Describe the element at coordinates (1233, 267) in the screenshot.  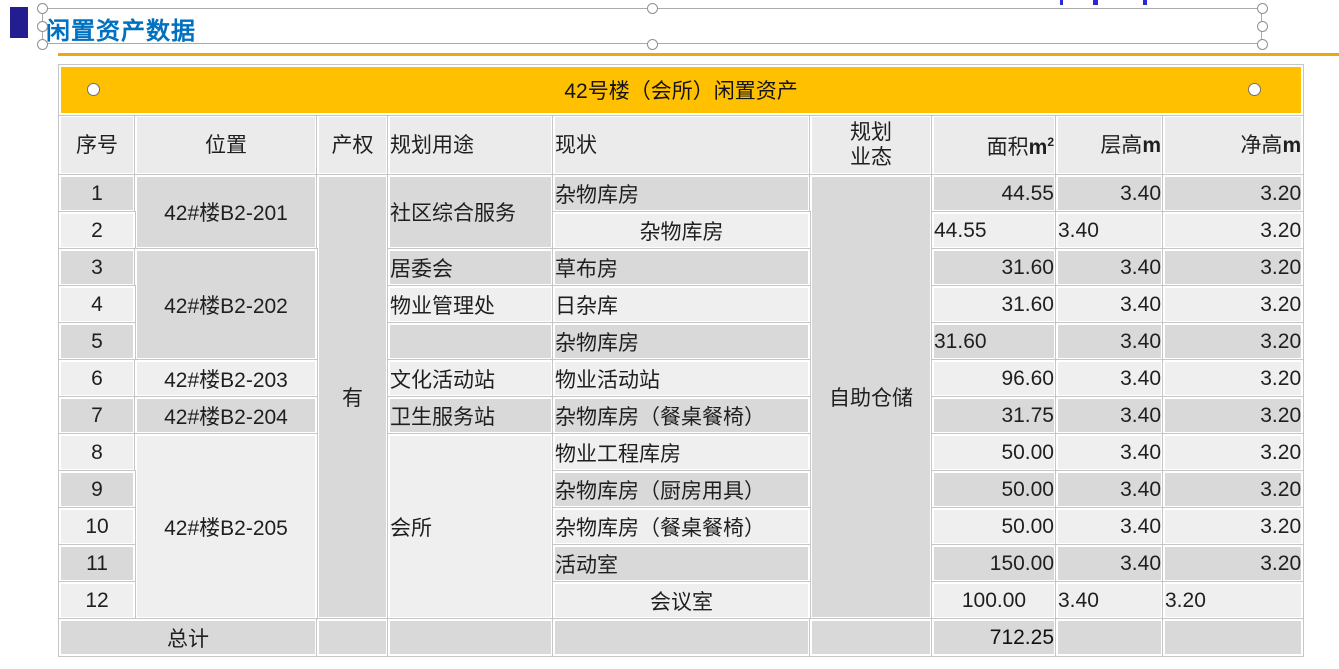
I see `cell-r3-net-height: 3.20` at that location.